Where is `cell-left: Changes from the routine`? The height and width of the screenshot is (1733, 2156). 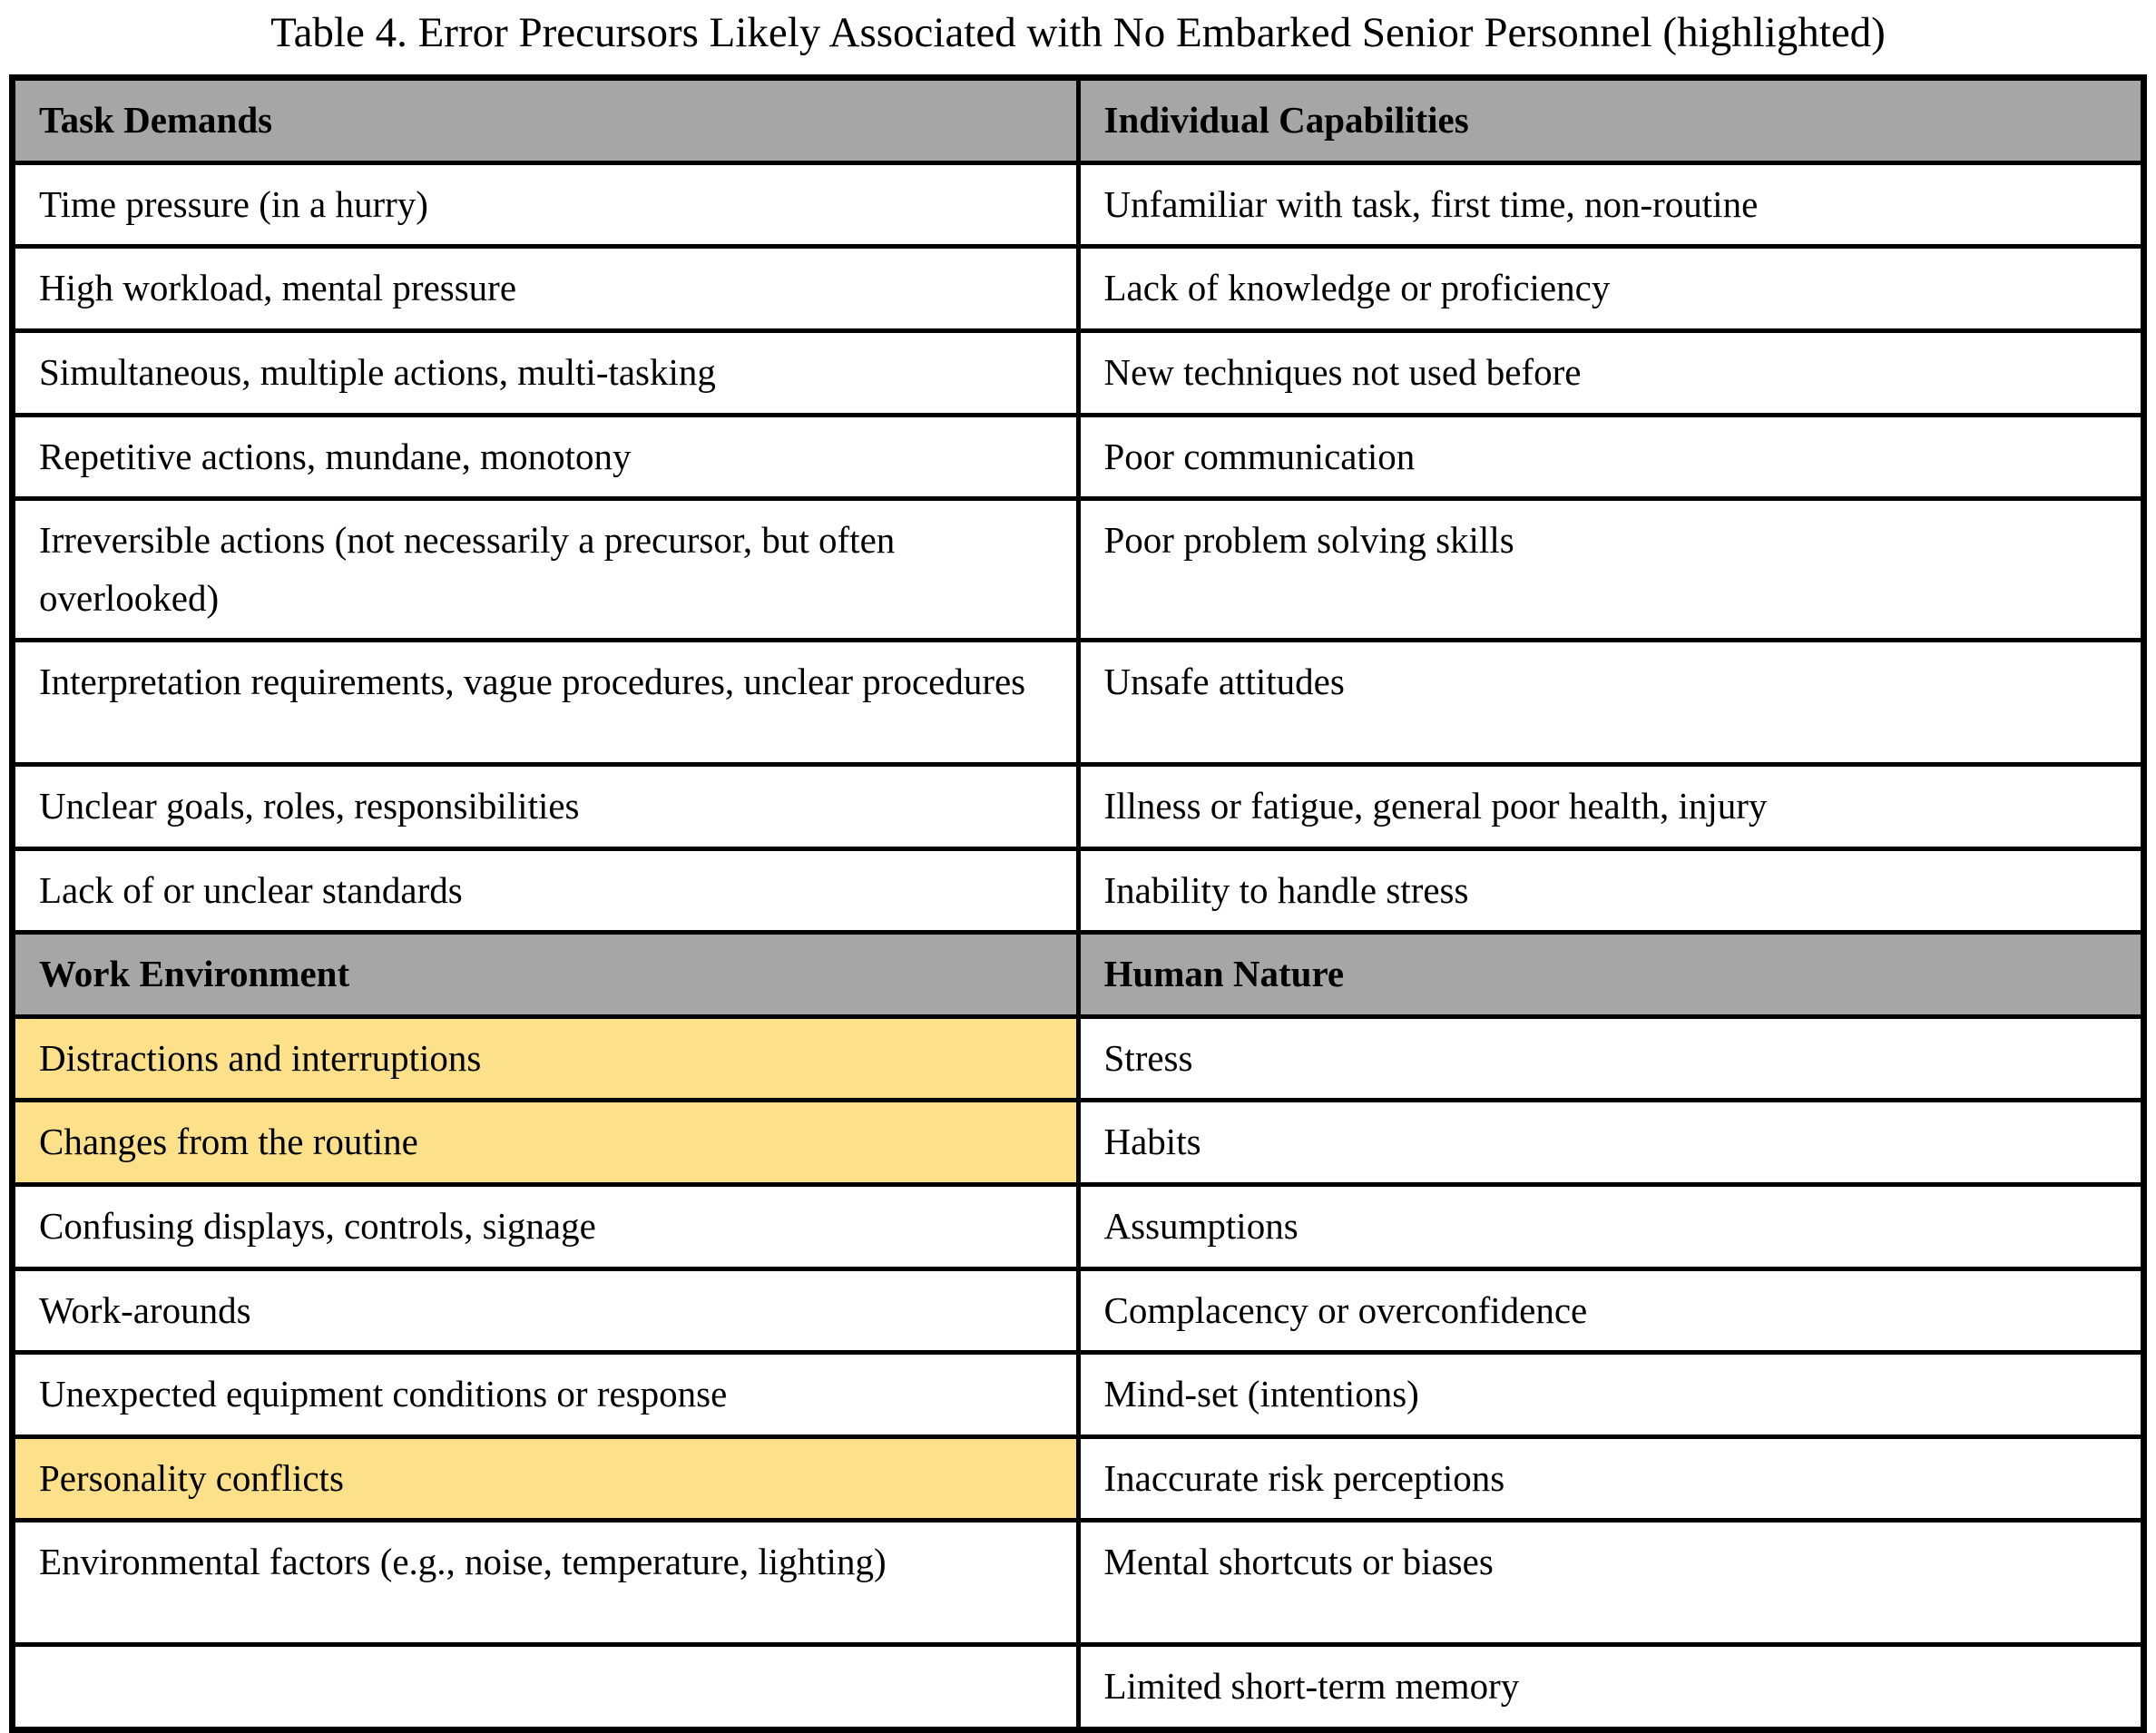 cell-left: Changes from the routine is located at coordinates (545, 1142).